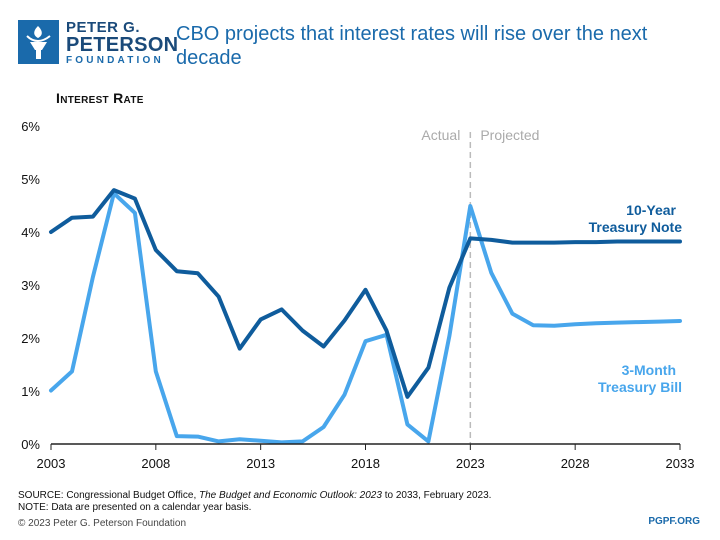 The image size is (720, 540). Describe the element at coordinates (575, 463) in the screenshot. I see `x-tick-label: 2028` at that location.